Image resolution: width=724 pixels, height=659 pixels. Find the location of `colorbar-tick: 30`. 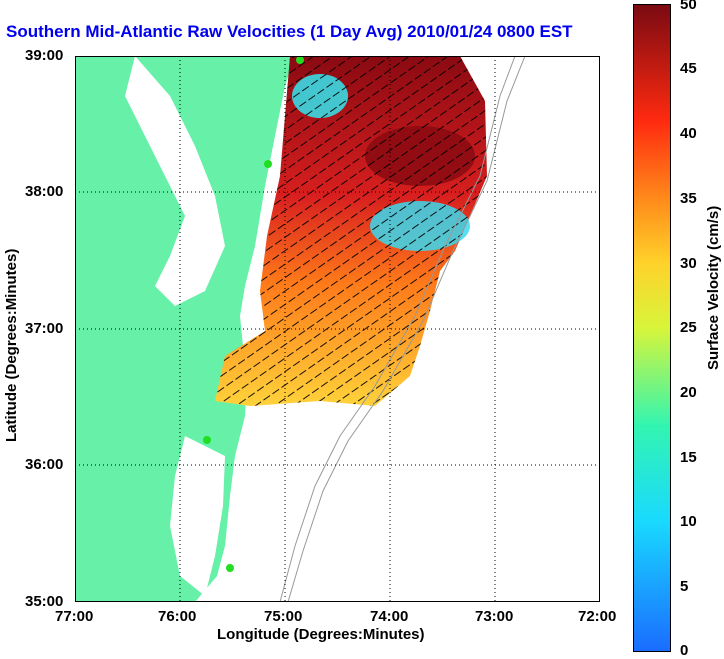

colorbar-tick: 30 is located at coordinates (688, 263).